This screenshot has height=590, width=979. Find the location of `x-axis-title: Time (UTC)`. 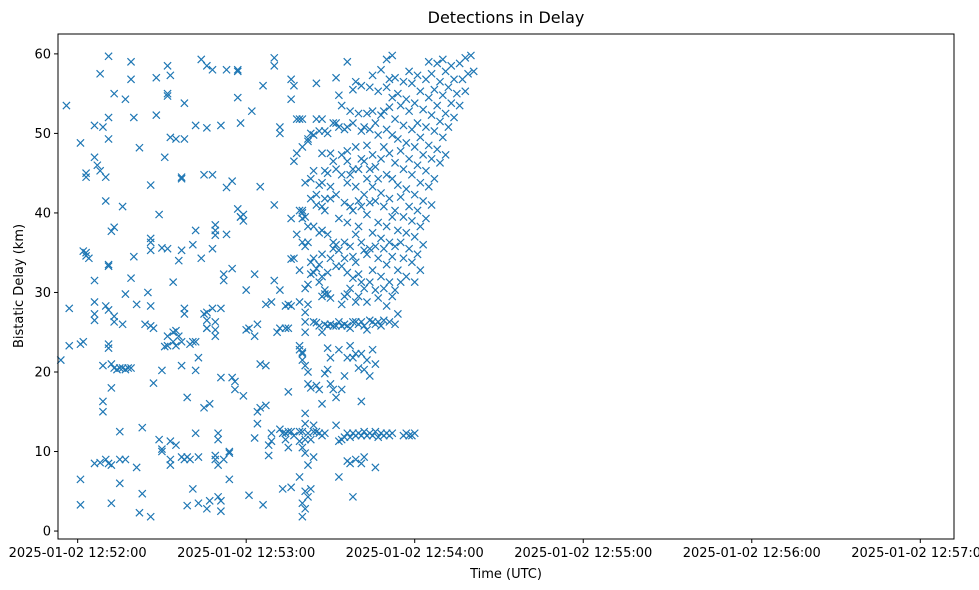

x-axis-title: Time (UTC) is located at coordinates (505, 574).